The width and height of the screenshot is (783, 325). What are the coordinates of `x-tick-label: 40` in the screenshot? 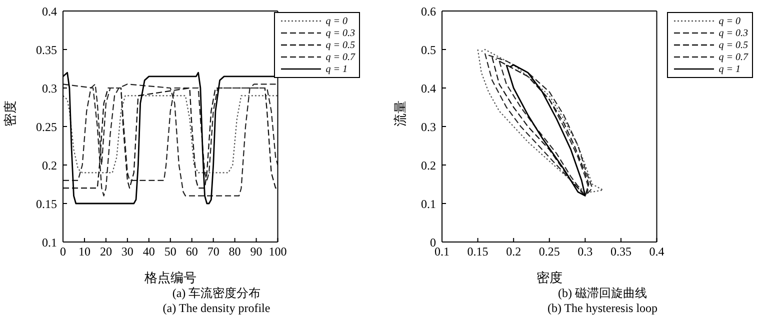 It's located at (148, 251).